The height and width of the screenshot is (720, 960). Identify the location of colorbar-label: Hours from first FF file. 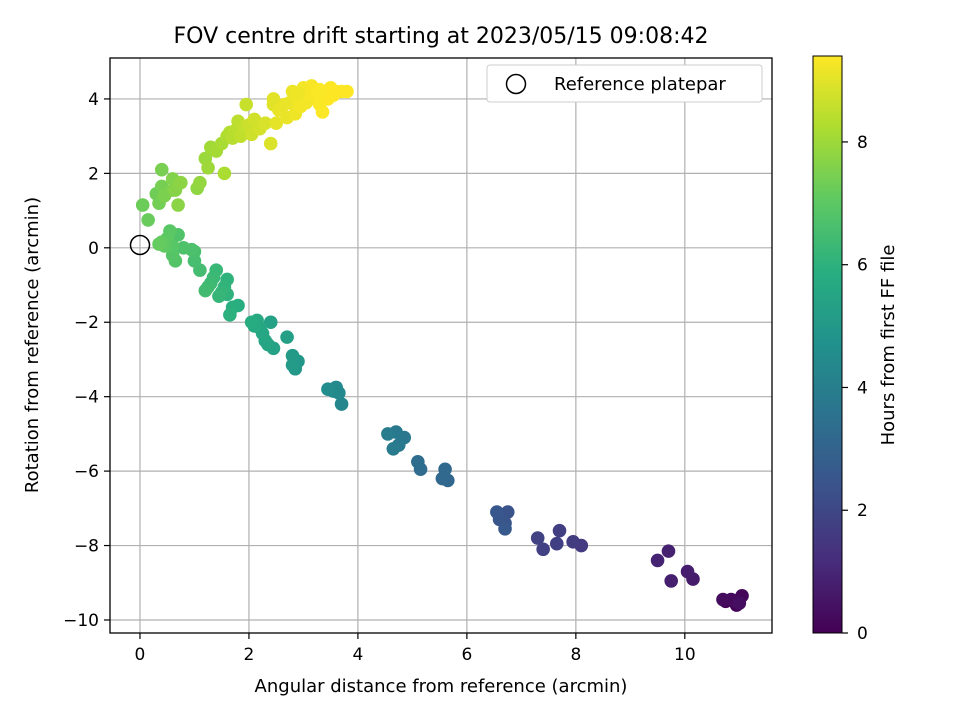
(888, 345).